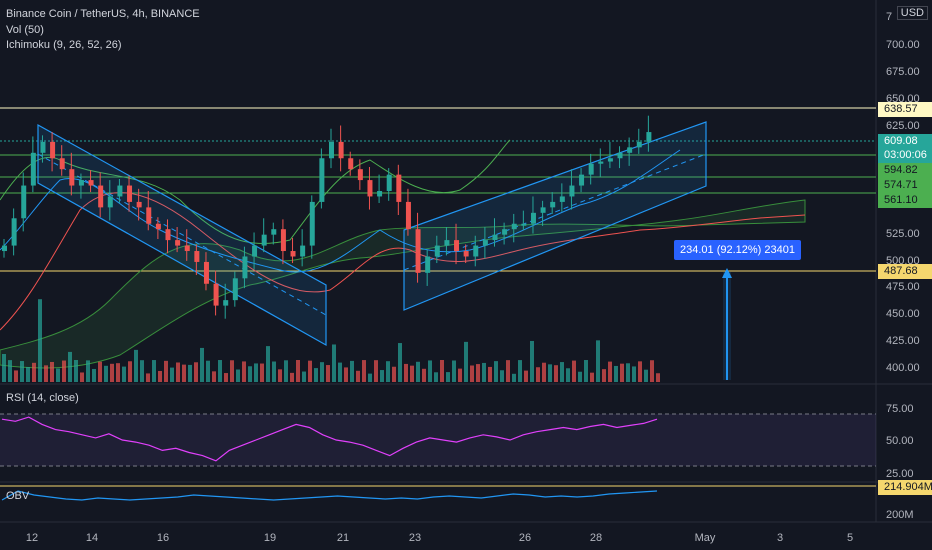 This screenshot has height=550, width=932. I want to click on price-axis-label: 450.00, so click(903, 314).